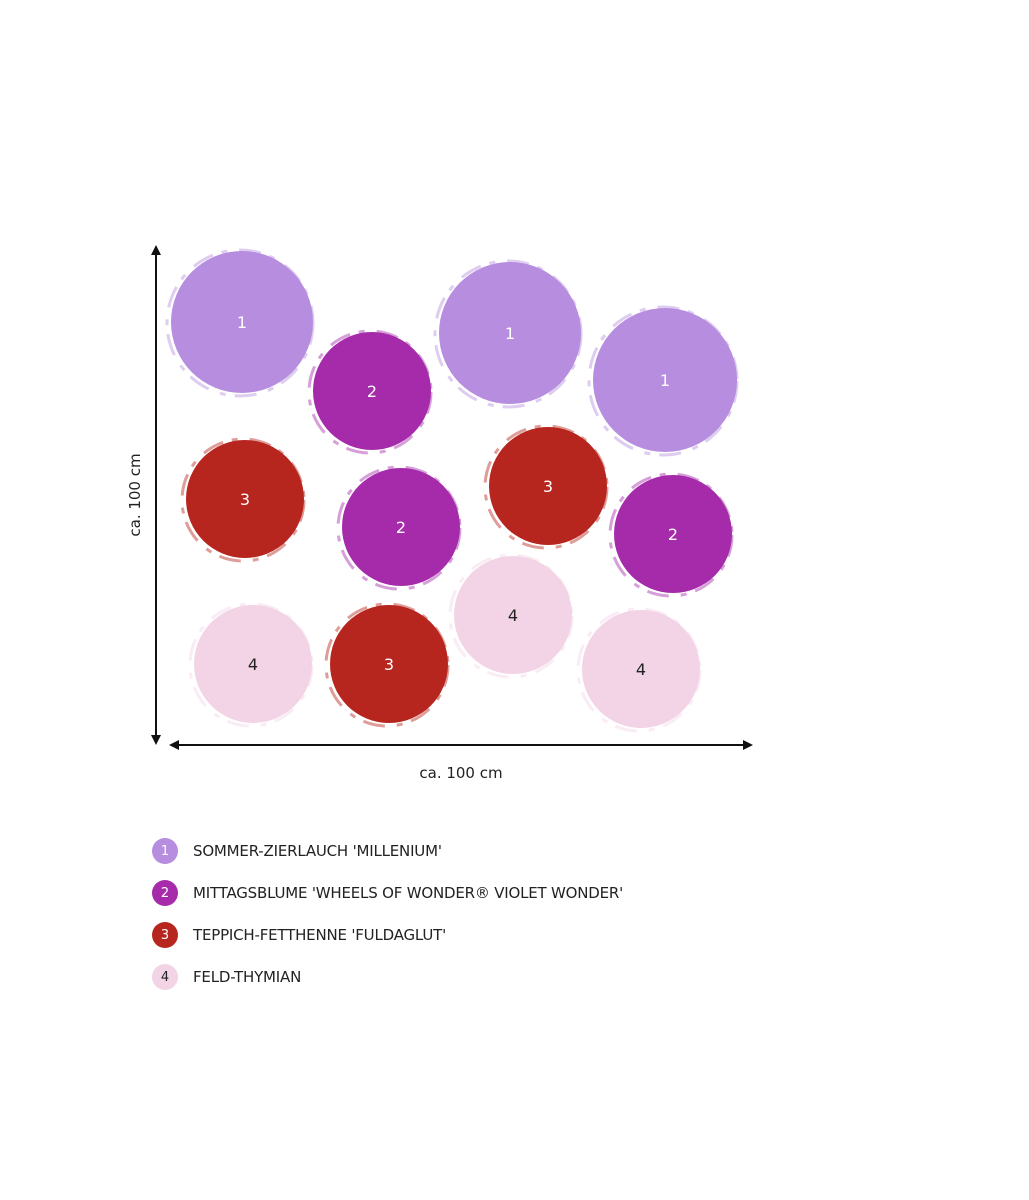  What do you see at coordinates (165, 977) in the screenshot?
I see `legend-marker-4: 4` at bounding box center [165, 977].